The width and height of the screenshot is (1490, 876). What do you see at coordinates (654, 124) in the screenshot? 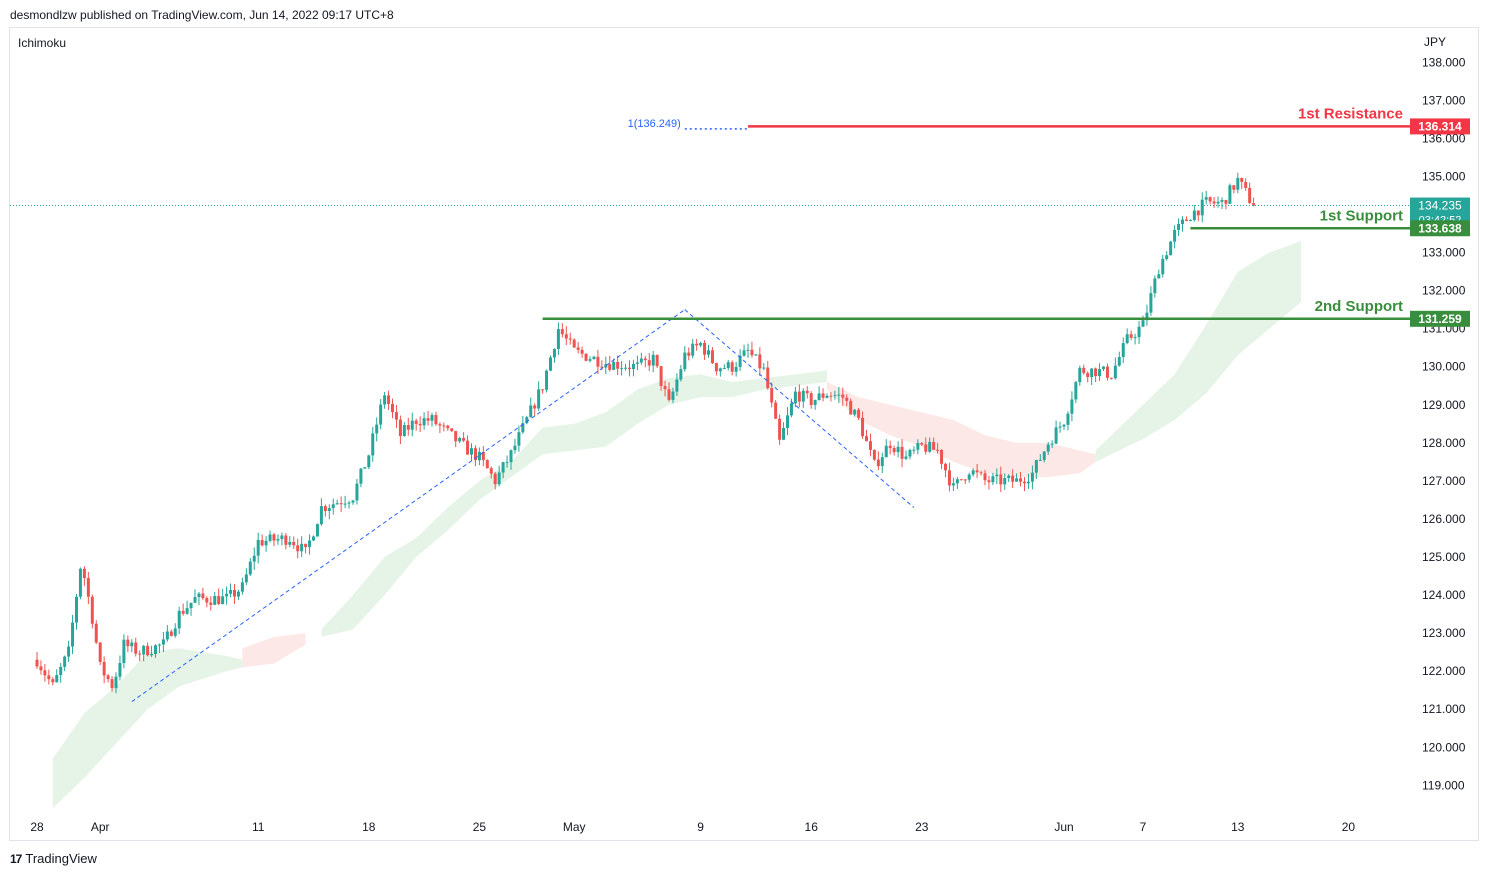
I see `fib-marker-label: 1(136.249)` at bounding box center [654, 124].